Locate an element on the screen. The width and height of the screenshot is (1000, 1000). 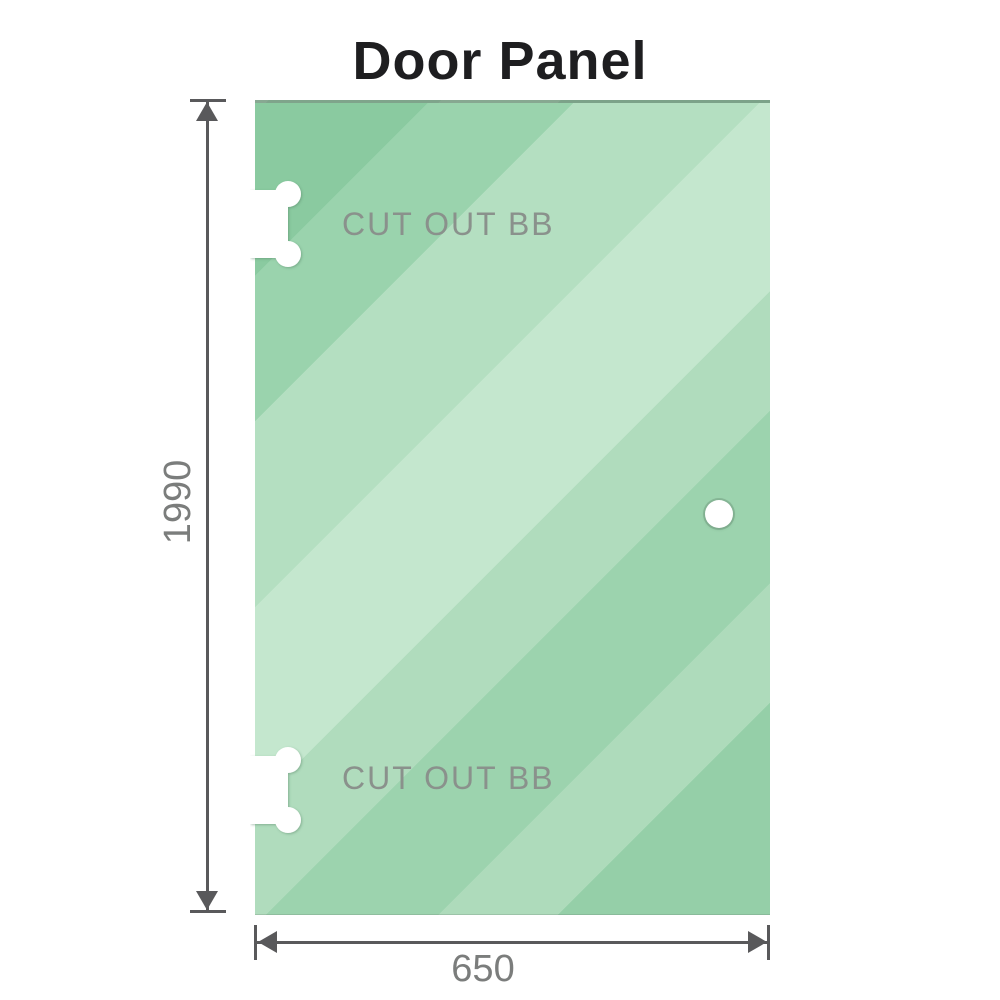
hinge-cutout-top-icon is located at coordinates (275, 224).